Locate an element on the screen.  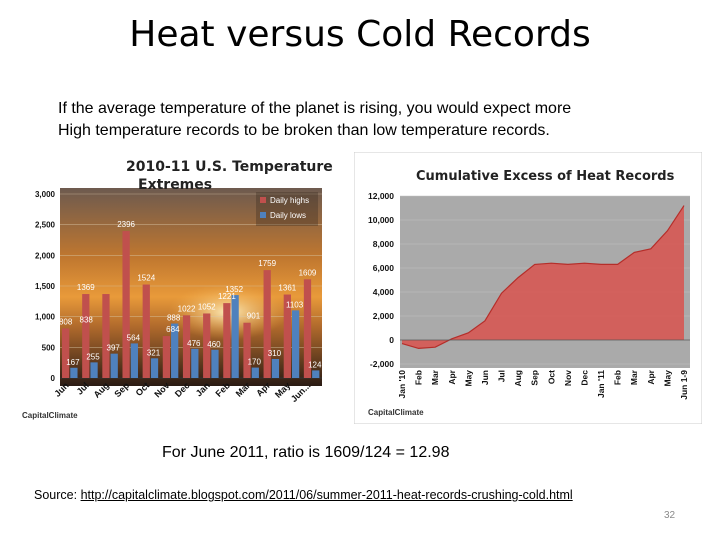
y-tick-label: 500 is located at coordinates (49, 347).